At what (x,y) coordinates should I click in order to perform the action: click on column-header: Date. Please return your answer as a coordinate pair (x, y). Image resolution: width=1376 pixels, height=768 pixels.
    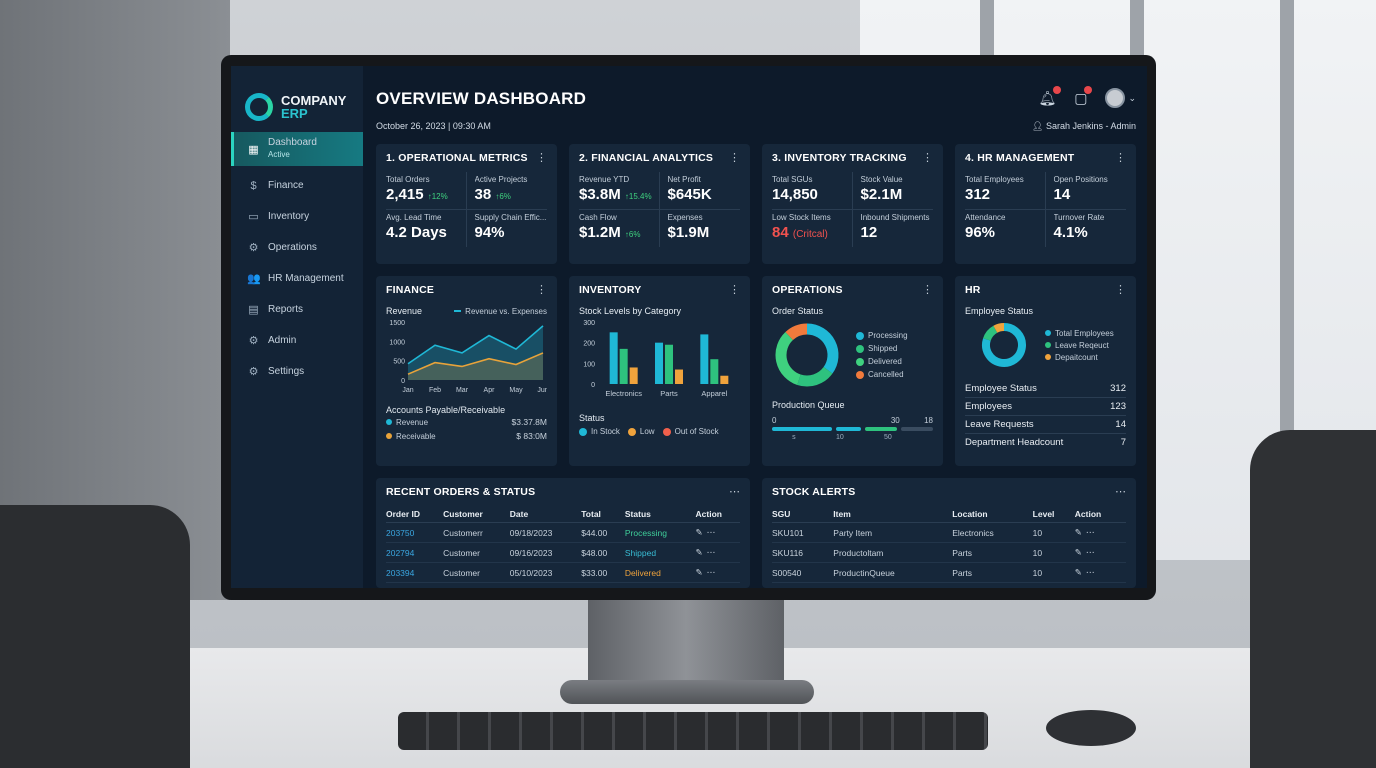
    Looking at the image, I should click on (545, 514).